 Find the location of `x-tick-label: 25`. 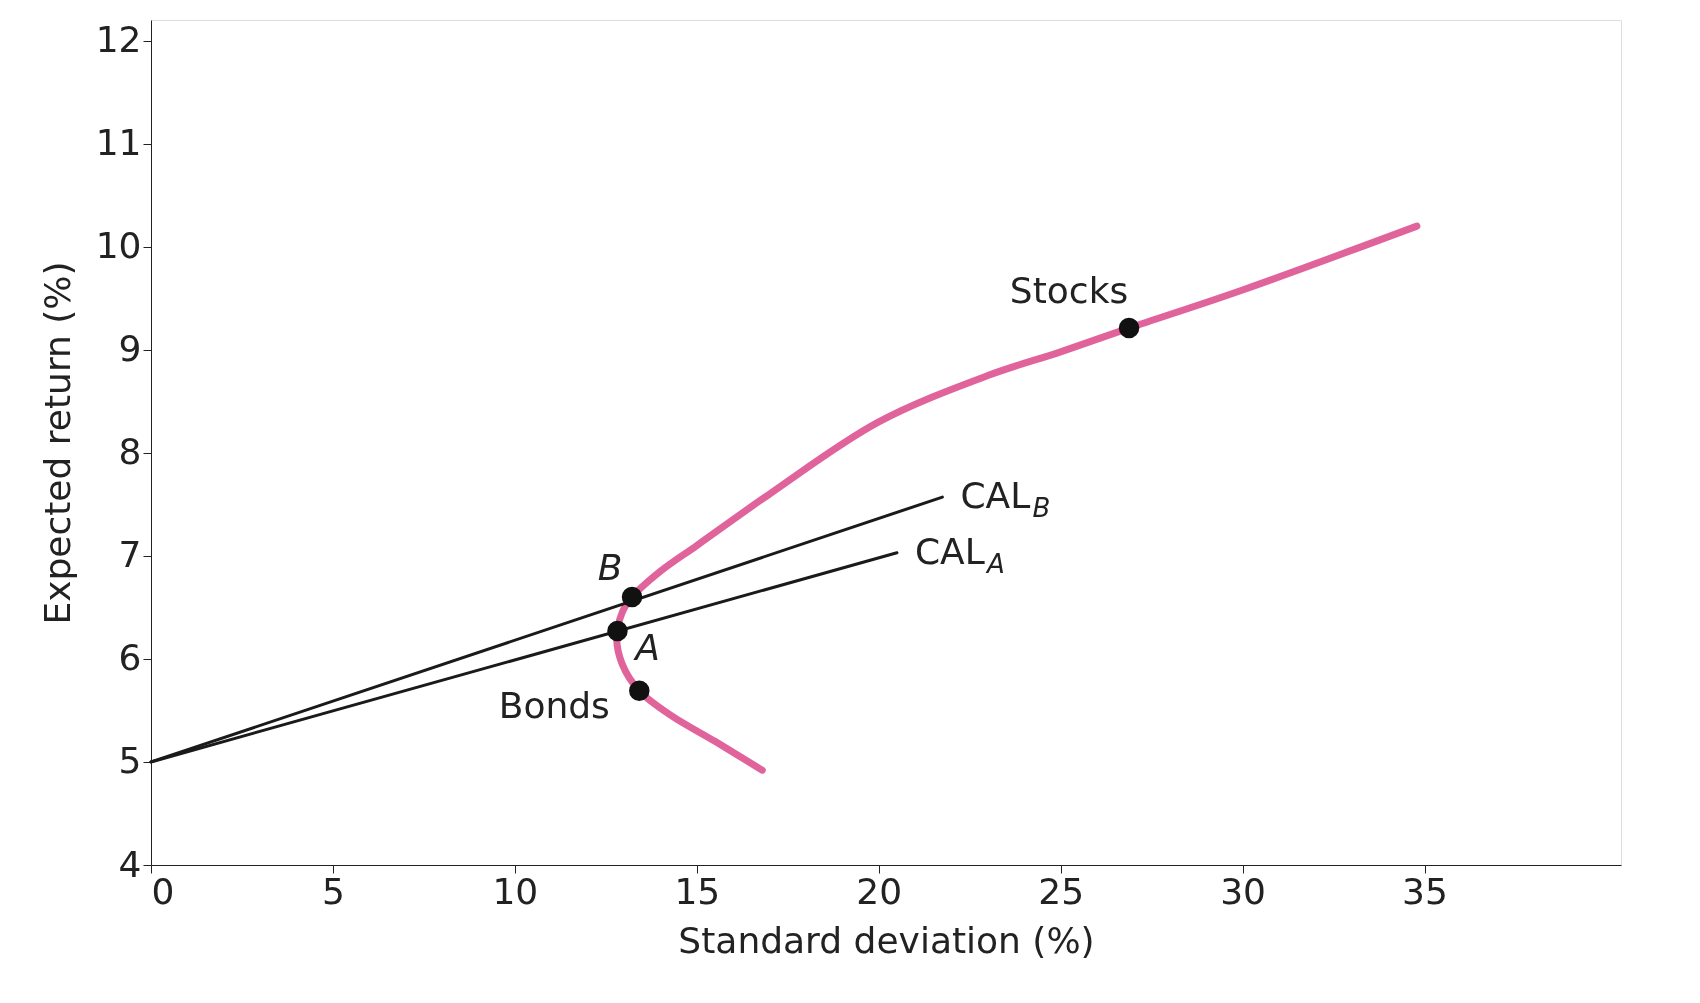

x-tick-label: 25 is located at coordinates (1061, 891).